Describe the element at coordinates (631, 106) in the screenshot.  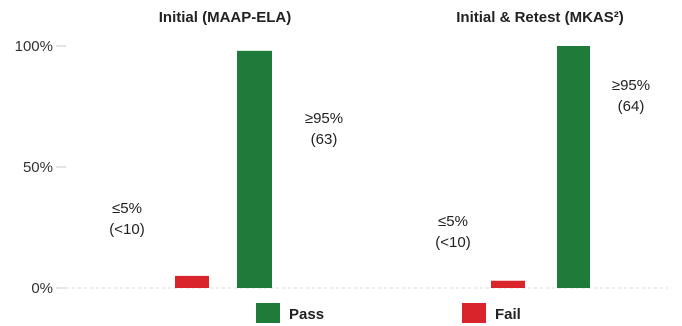
I see `data-label-count: (64)` at that location.